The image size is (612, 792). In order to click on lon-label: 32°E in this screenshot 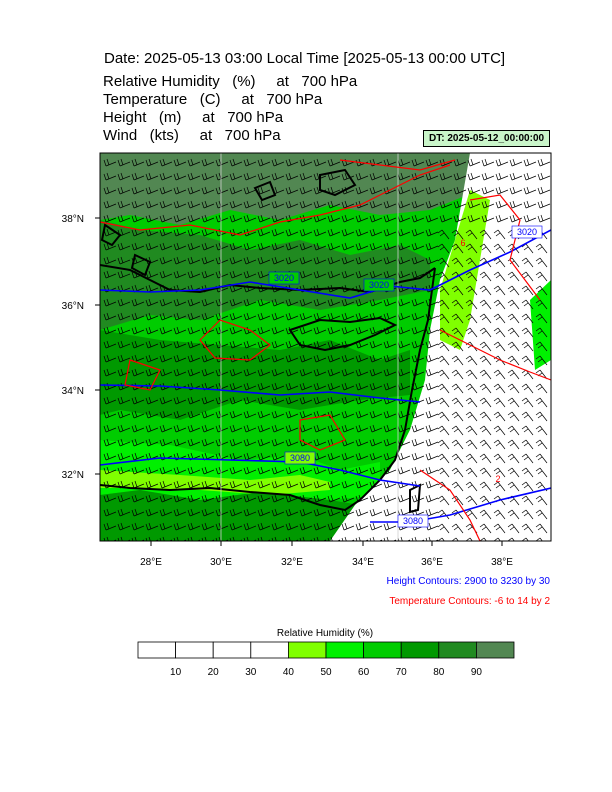, I will do `click(292, 562)`.